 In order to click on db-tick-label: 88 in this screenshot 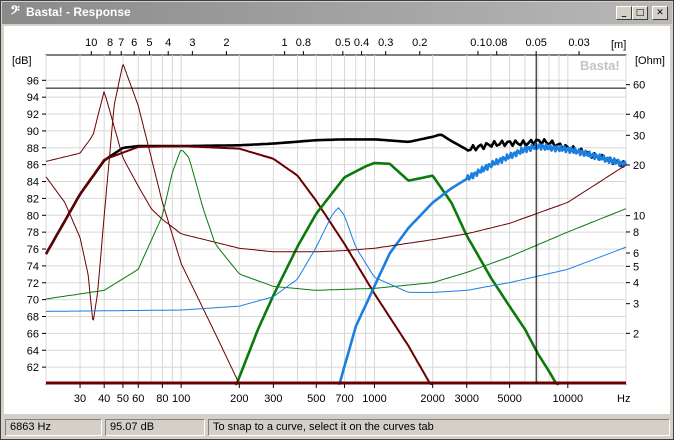, I will do `click(33, 149)`.